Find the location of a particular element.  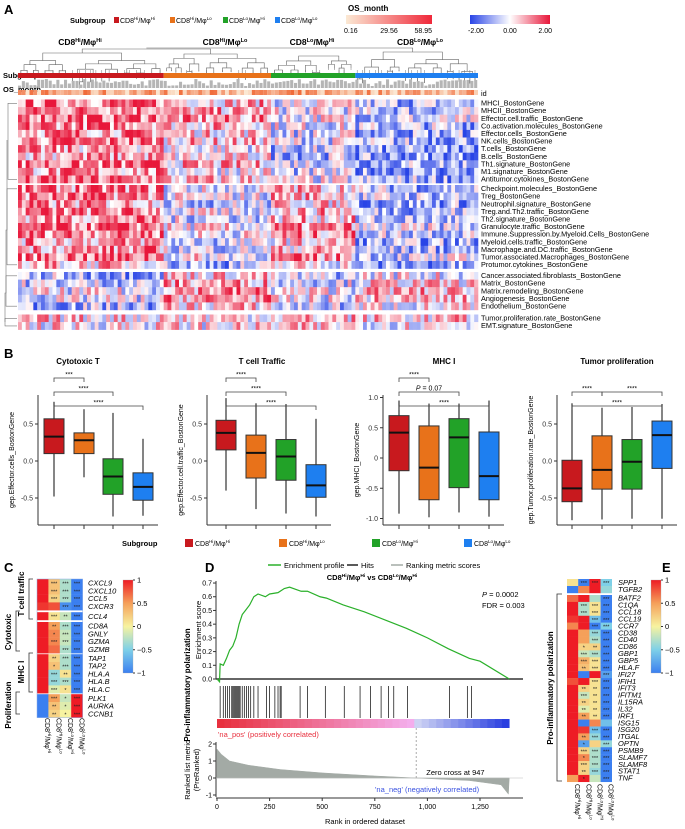

row-dendrogram is located at coordinates (6, 231).